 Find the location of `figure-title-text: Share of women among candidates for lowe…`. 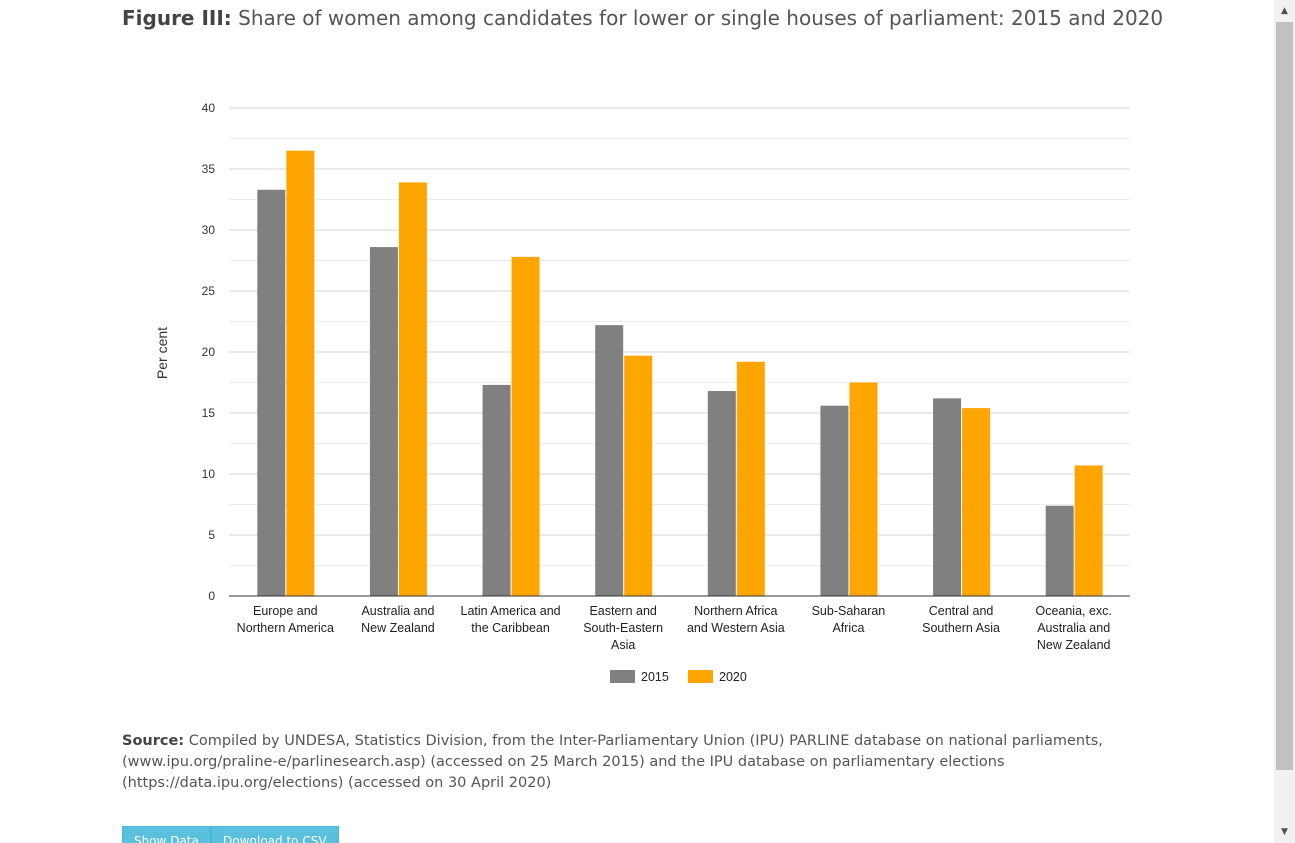

figure-title-text: Share of women among candidates for lowe… is located at coordinates (701, 18).